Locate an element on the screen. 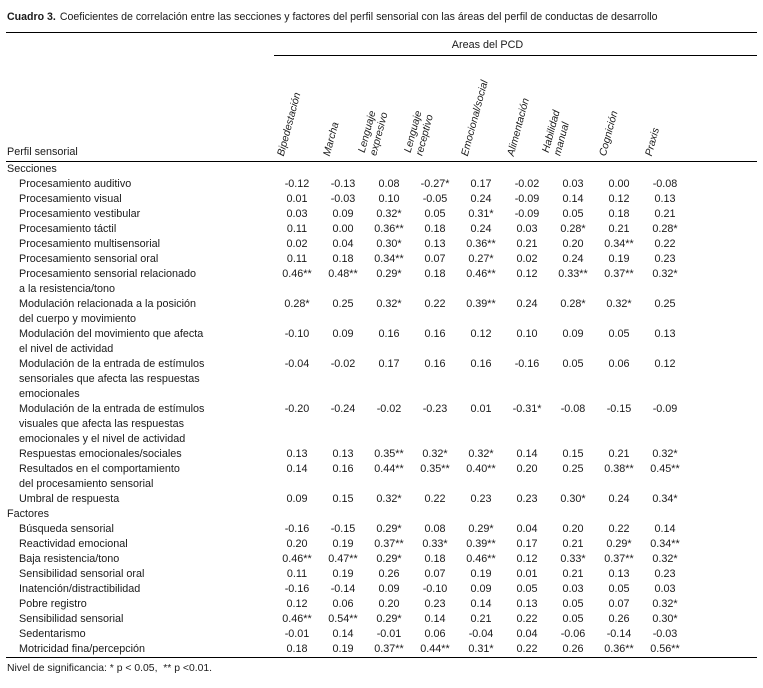 This screenshot has height=688, width=763. correlation-value: 0.33* is located at coordinates (573, 559).